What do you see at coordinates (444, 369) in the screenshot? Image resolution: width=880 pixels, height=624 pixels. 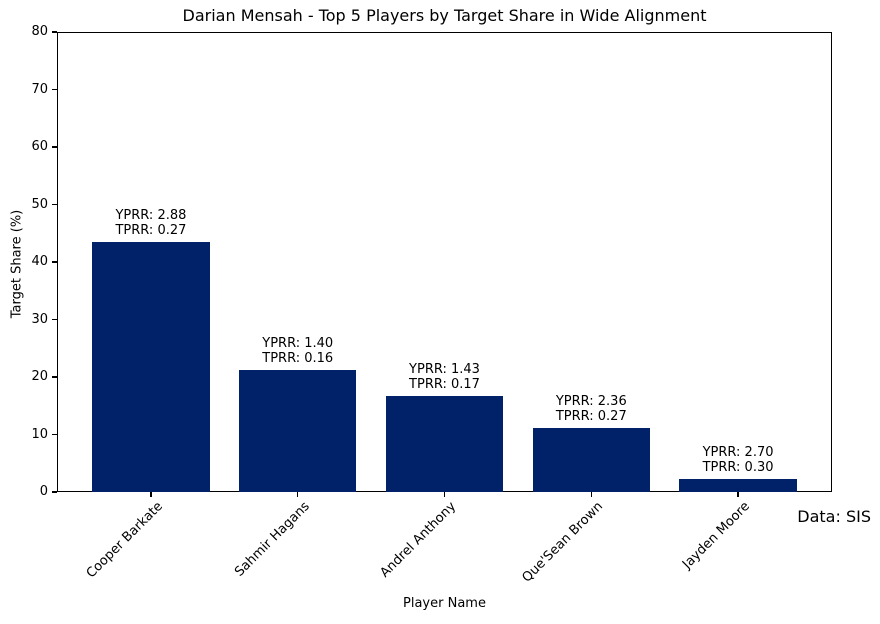 I see `annotation-line: YPRR: 1.43` at bounding box center [444, 369].